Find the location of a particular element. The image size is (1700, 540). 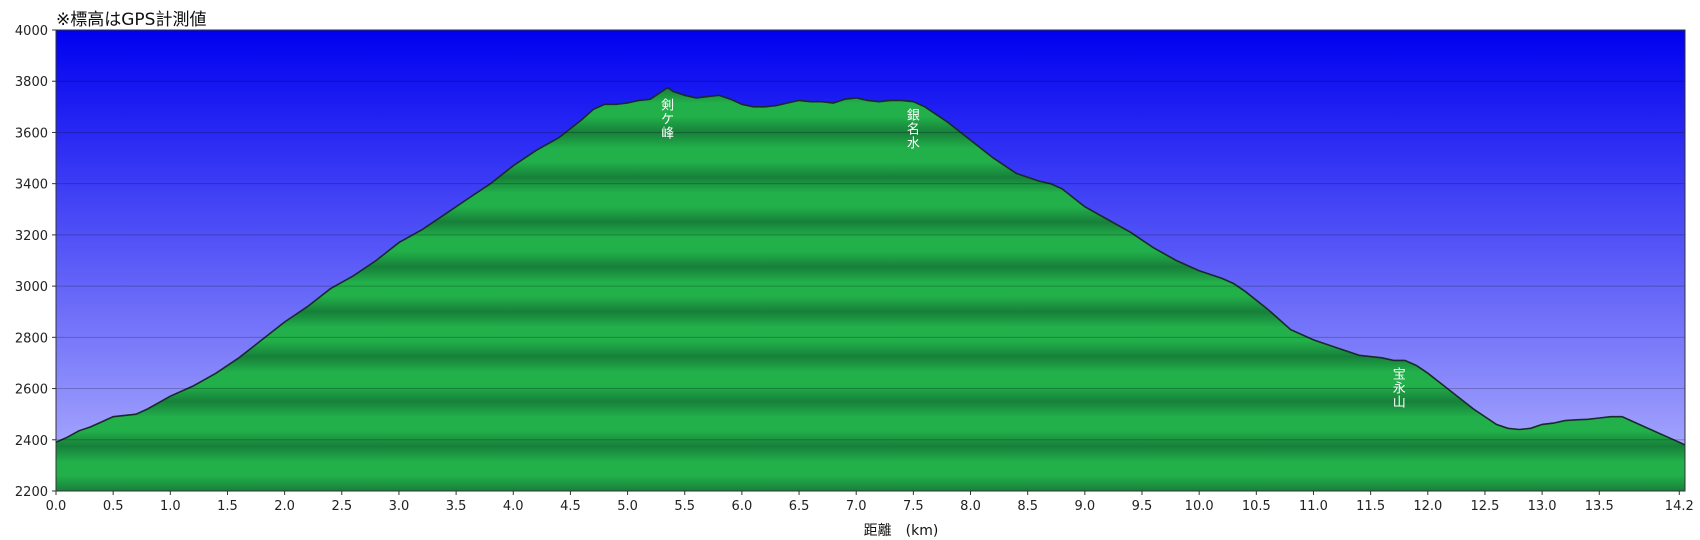

x-tick-label: 8.5 is located at coordinates (1027, 506).